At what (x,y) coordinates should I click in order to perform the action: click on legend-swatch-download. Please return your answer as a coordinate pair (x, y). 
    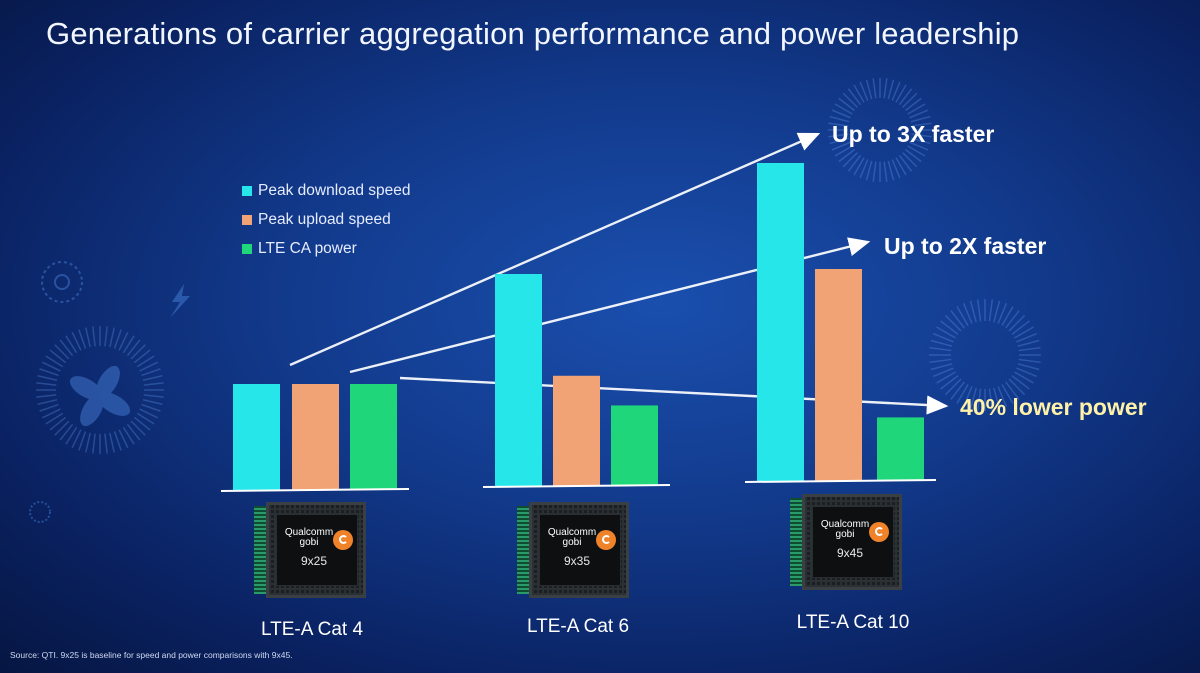
    Looking at the image, I should click on (247, 190).